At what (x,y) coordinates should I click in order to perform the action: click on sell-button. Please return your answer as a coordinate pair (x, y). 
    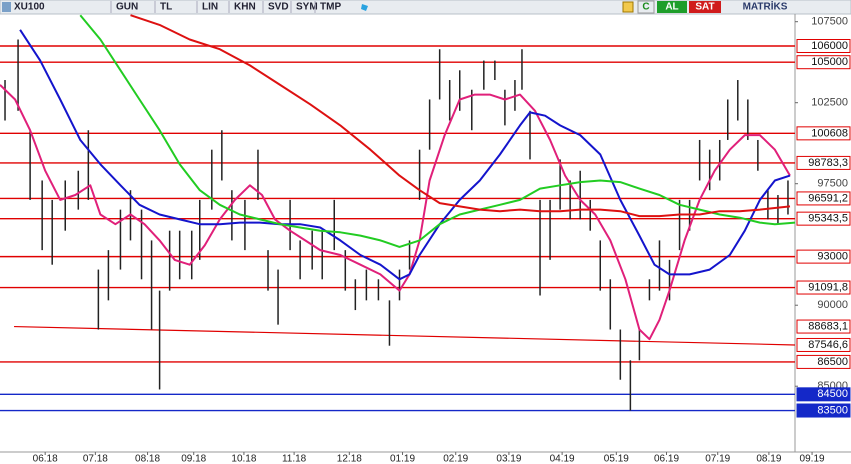
    Looking at the image, I should click on (705, 7).